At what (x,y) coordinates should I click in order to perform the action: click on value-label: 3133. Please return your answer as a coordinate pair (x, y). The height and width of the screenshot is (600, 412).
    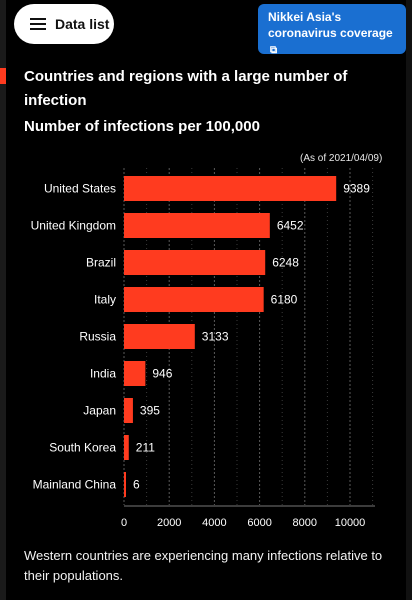
    Looking at the image, I should click on (215, 337).